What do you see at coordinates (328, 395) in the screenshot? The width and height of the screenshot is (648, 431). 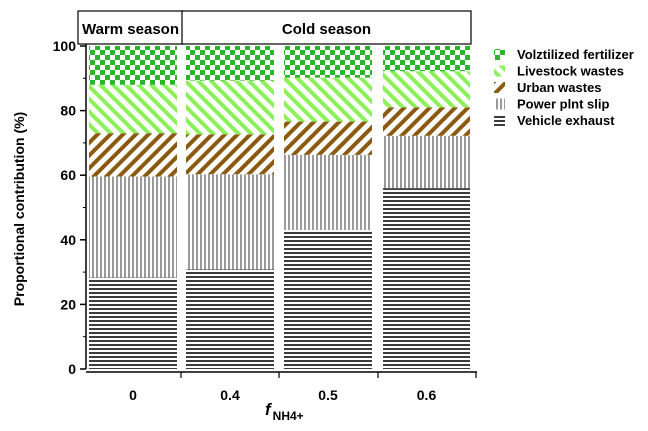 I see `x-tick-label: 0.5` at bounding box center [328, 395].